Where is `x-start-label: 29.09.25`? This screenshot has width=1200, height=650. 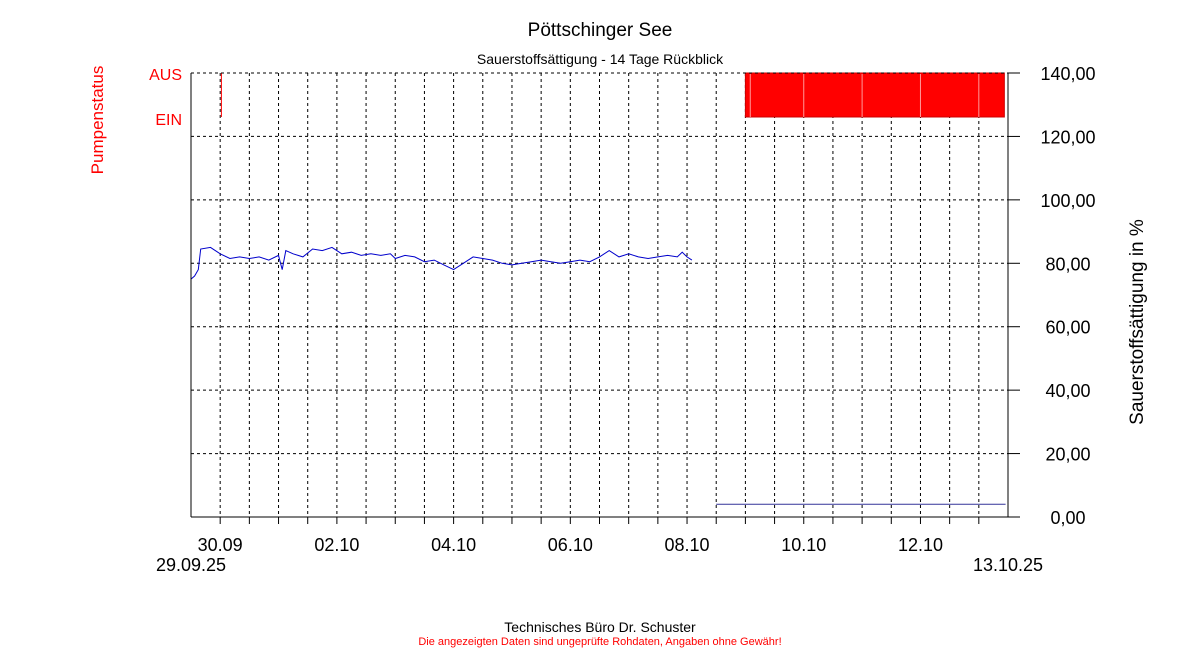
x-start-label: 29.09.25 is located at coordinates (191, 565).